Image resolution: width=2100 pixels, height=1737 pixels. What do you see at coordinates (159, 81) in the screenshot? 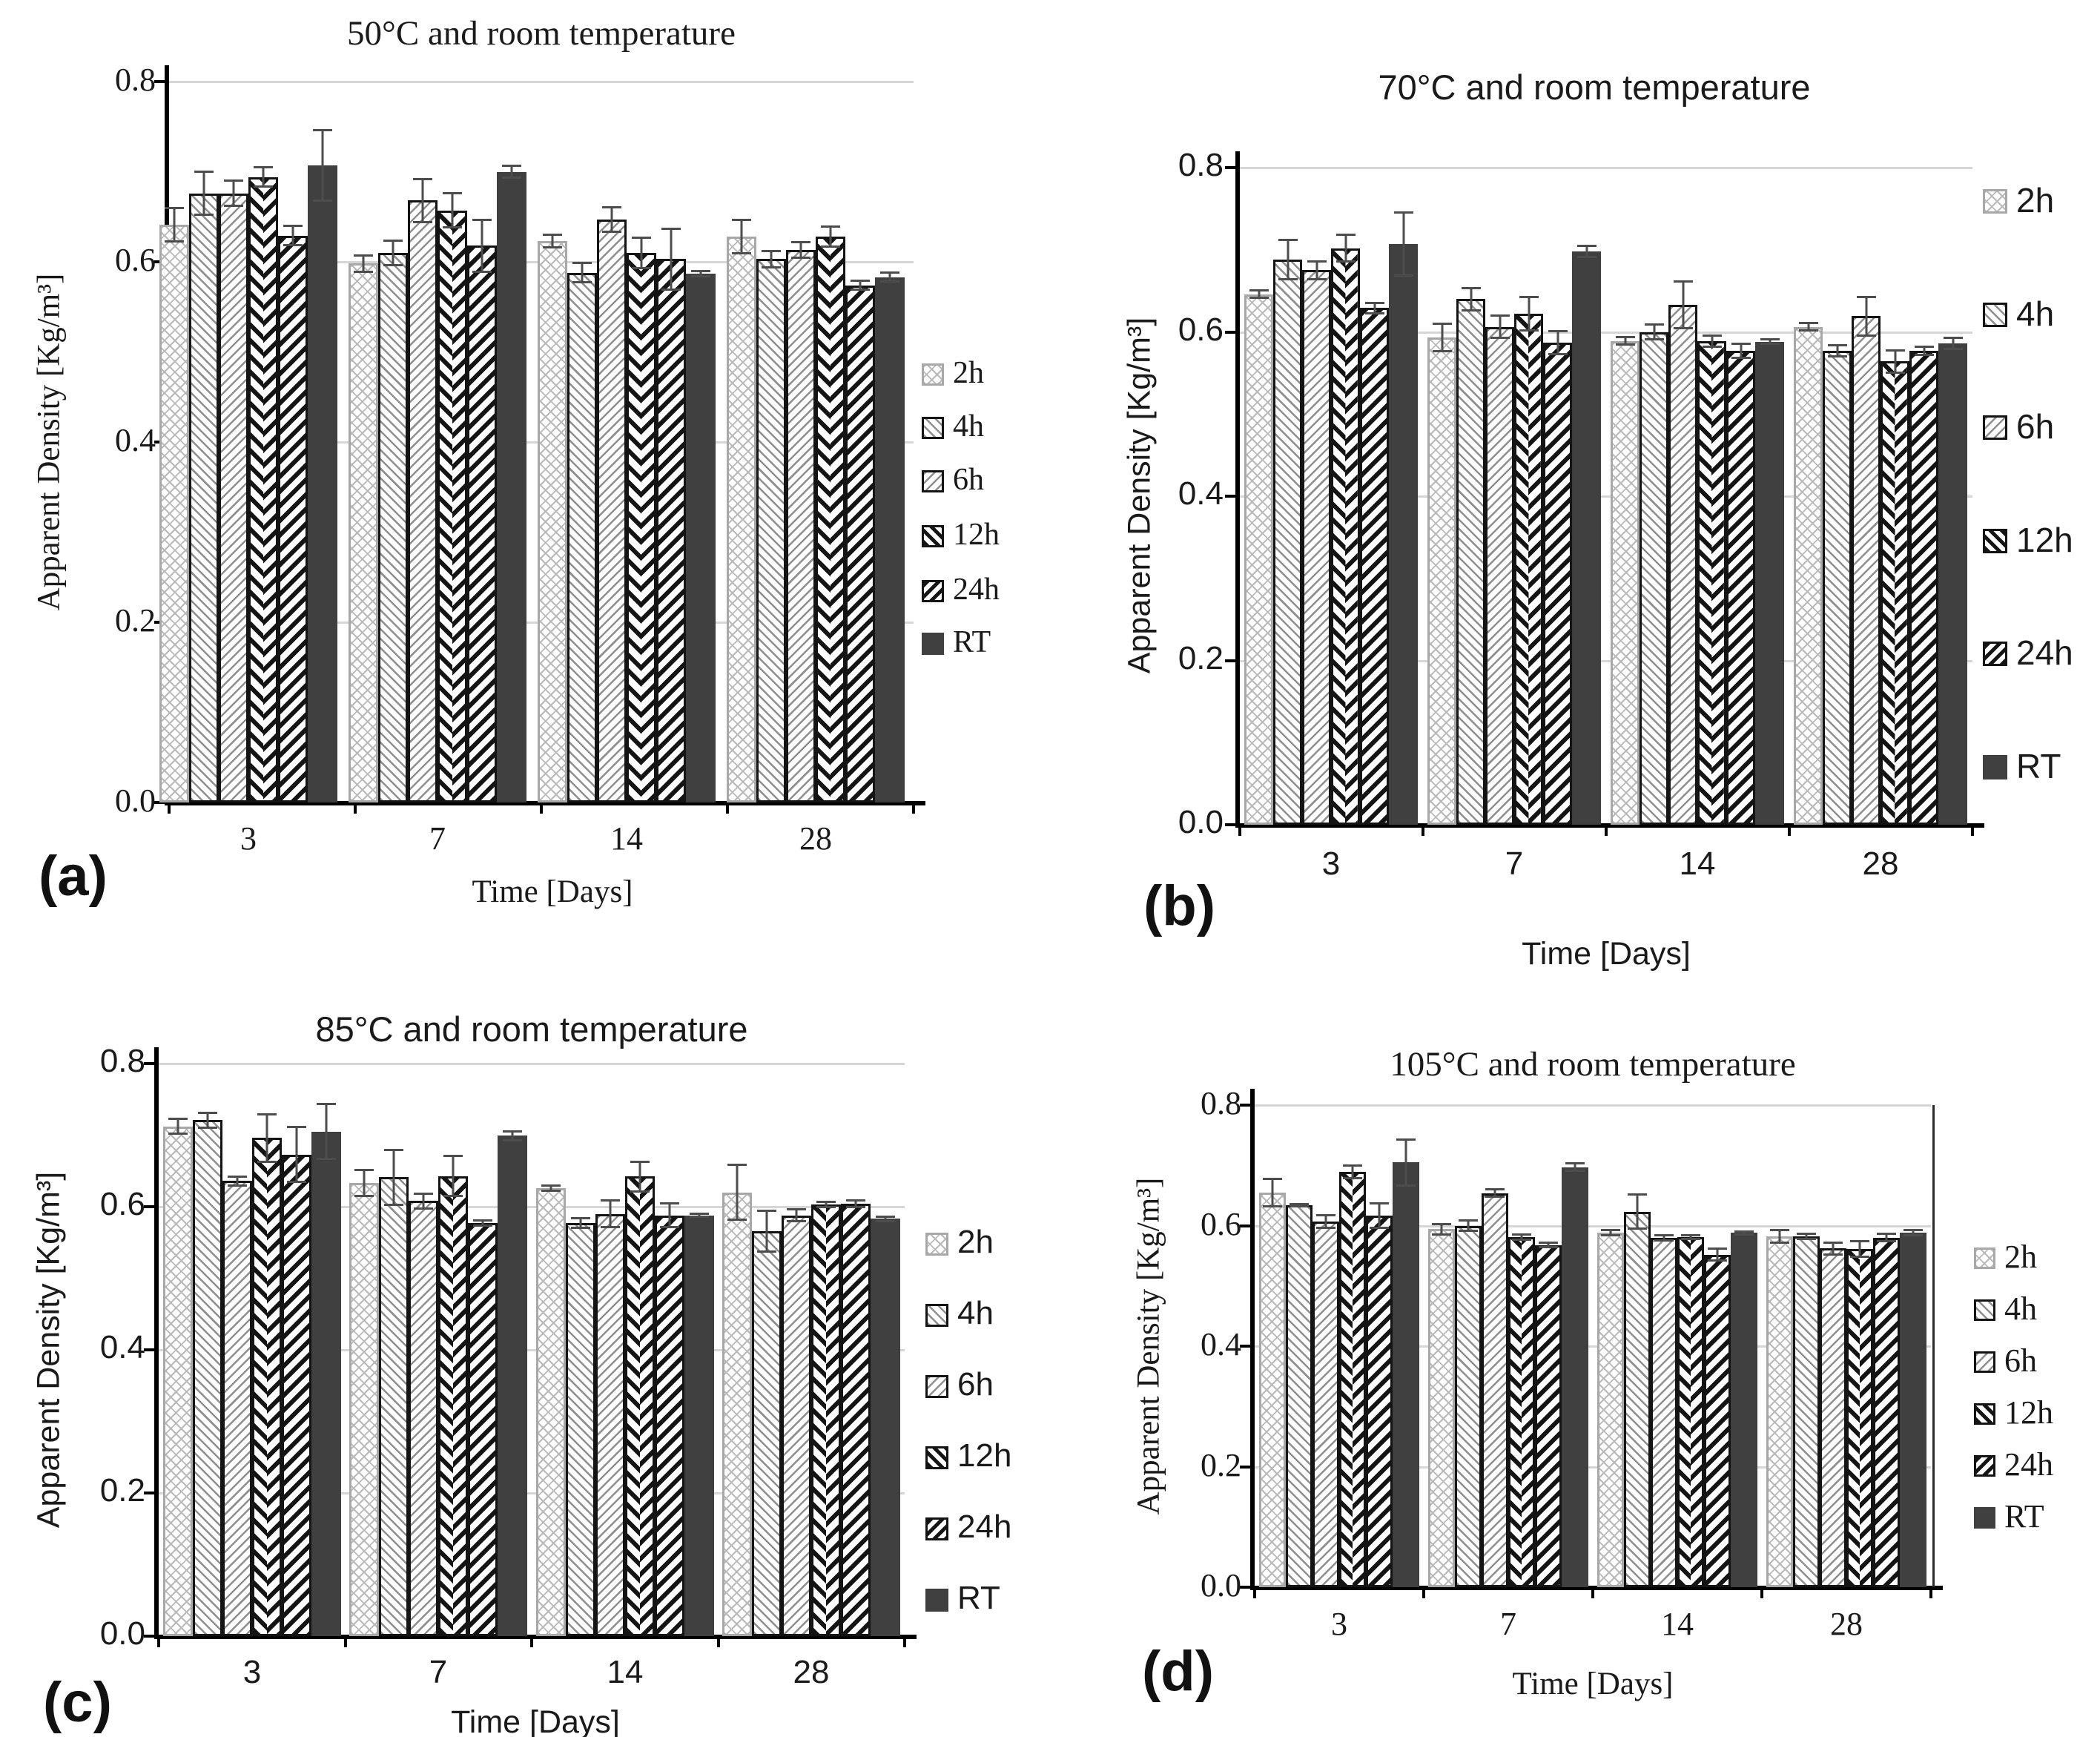
I see `y-tick` at bounding box center [159, 81].